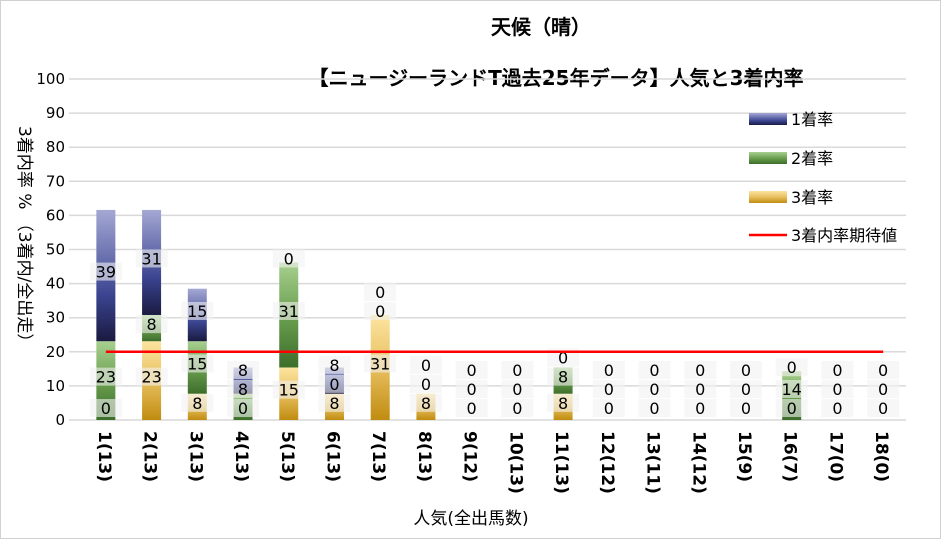  Describe the element at coordinates (812, 158) in the screenshot. I see `legend-label: 2着率` at that location.